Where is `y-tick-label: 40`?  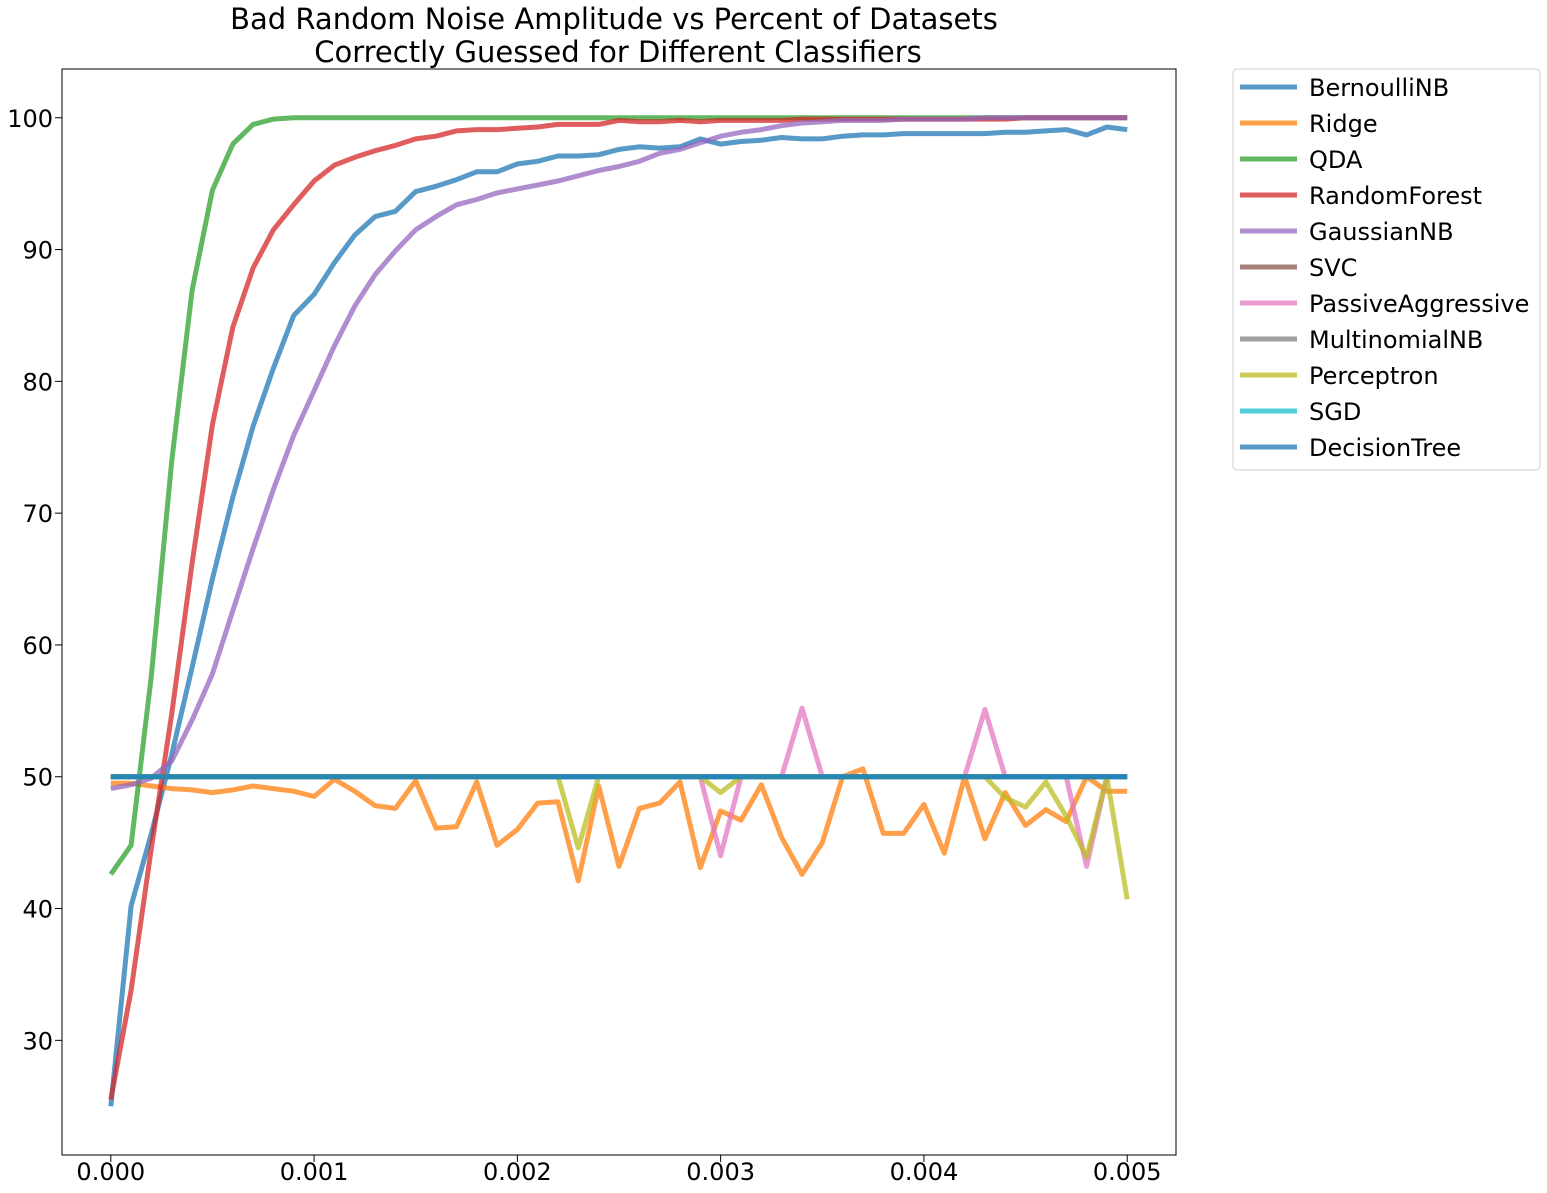 y-tick-label: 40 is located at coordinates (37, 910).